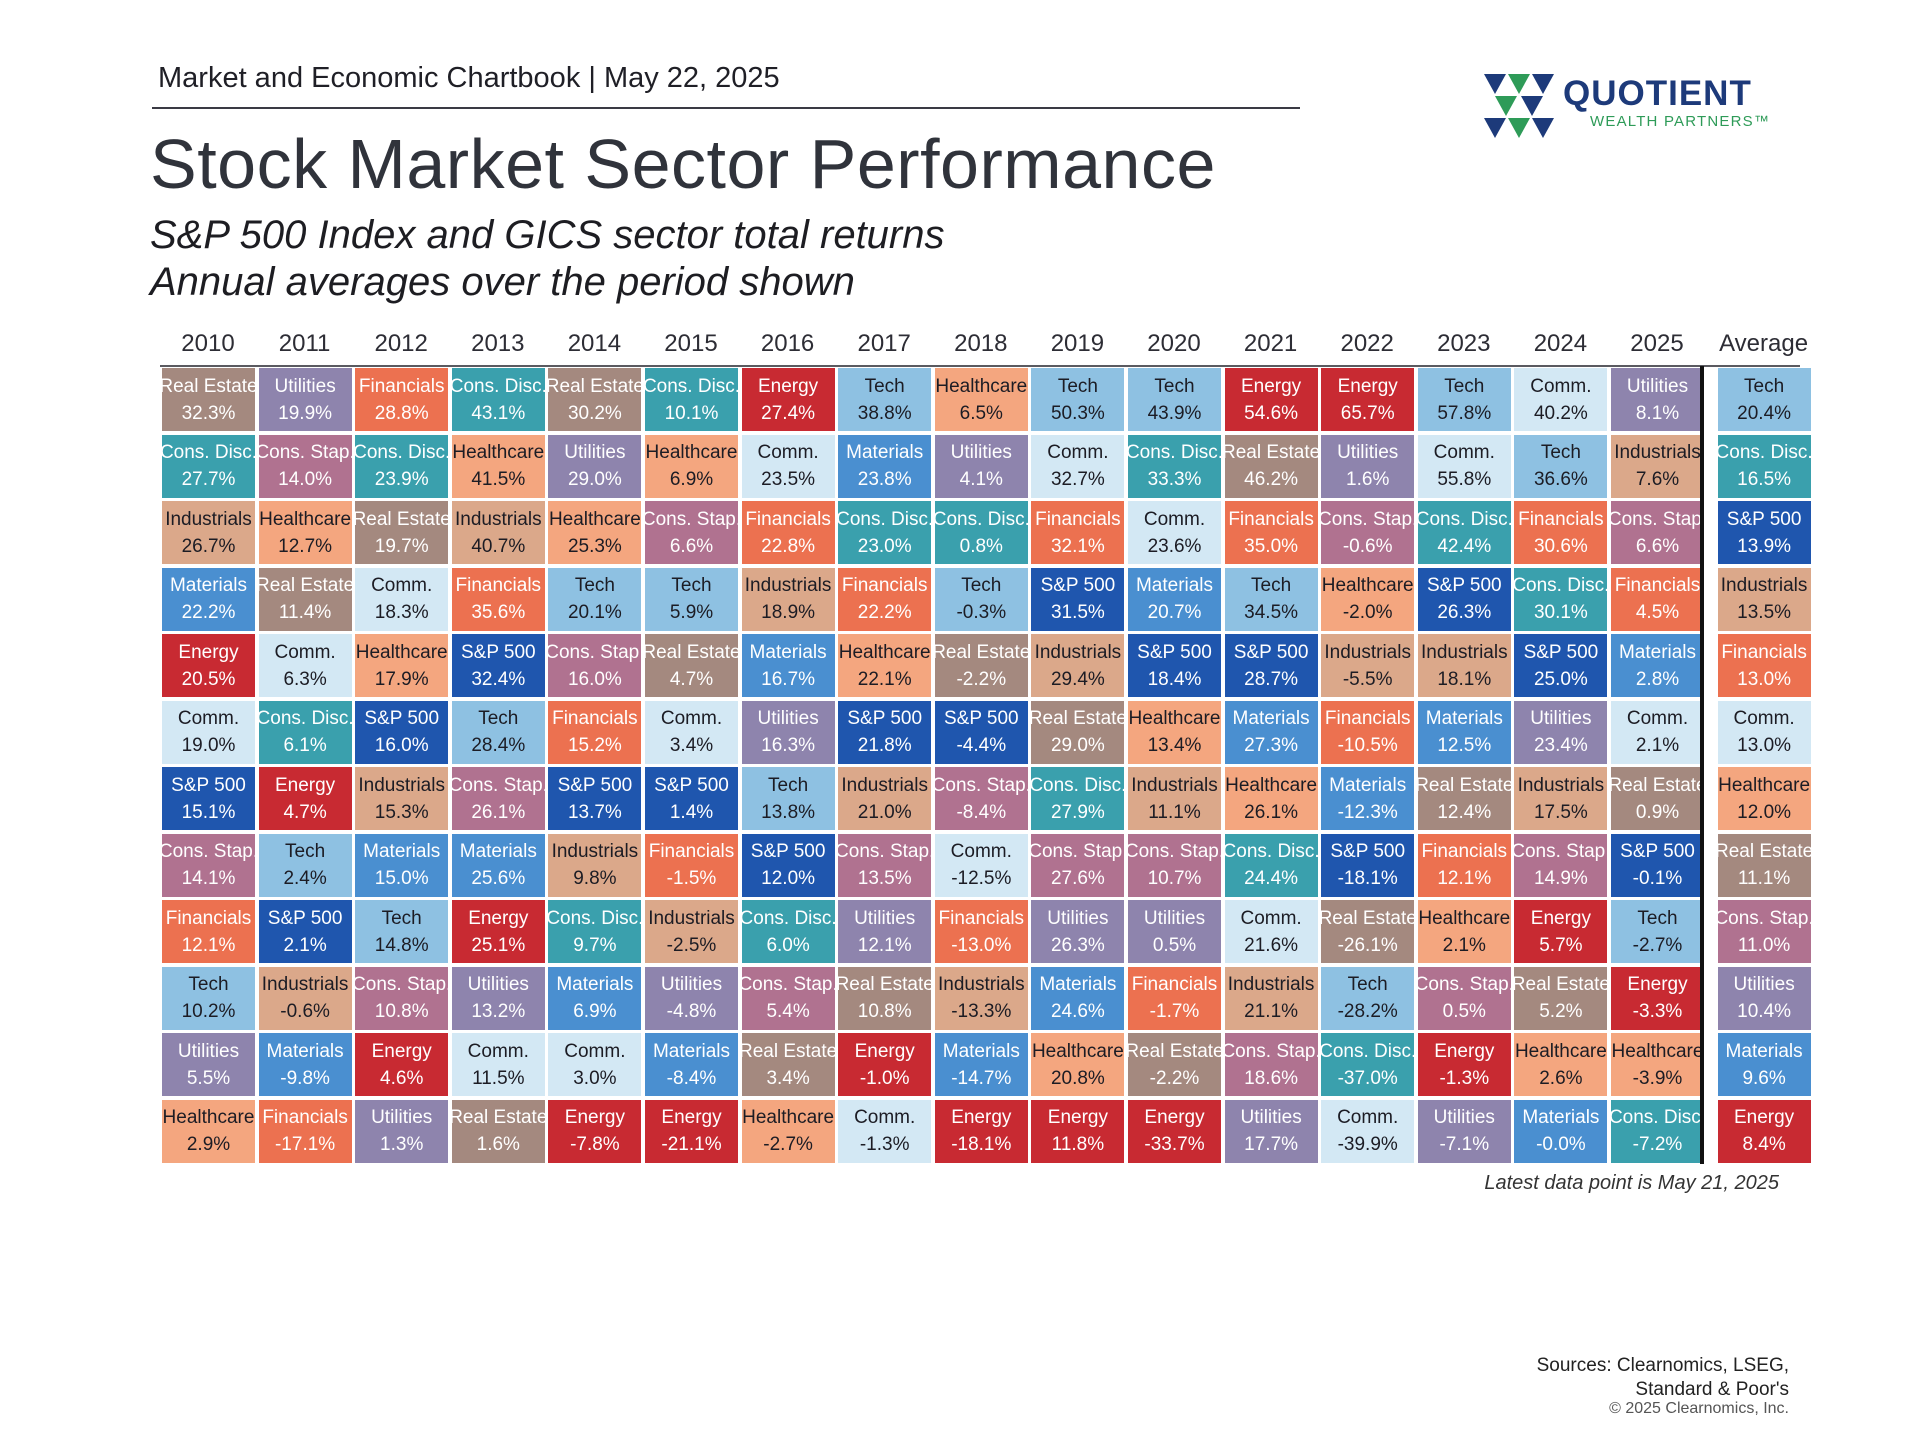 The width and height of the screenshot is (1920, 1440). I want to click on sector-return: 14.1%, so click(208, 878).